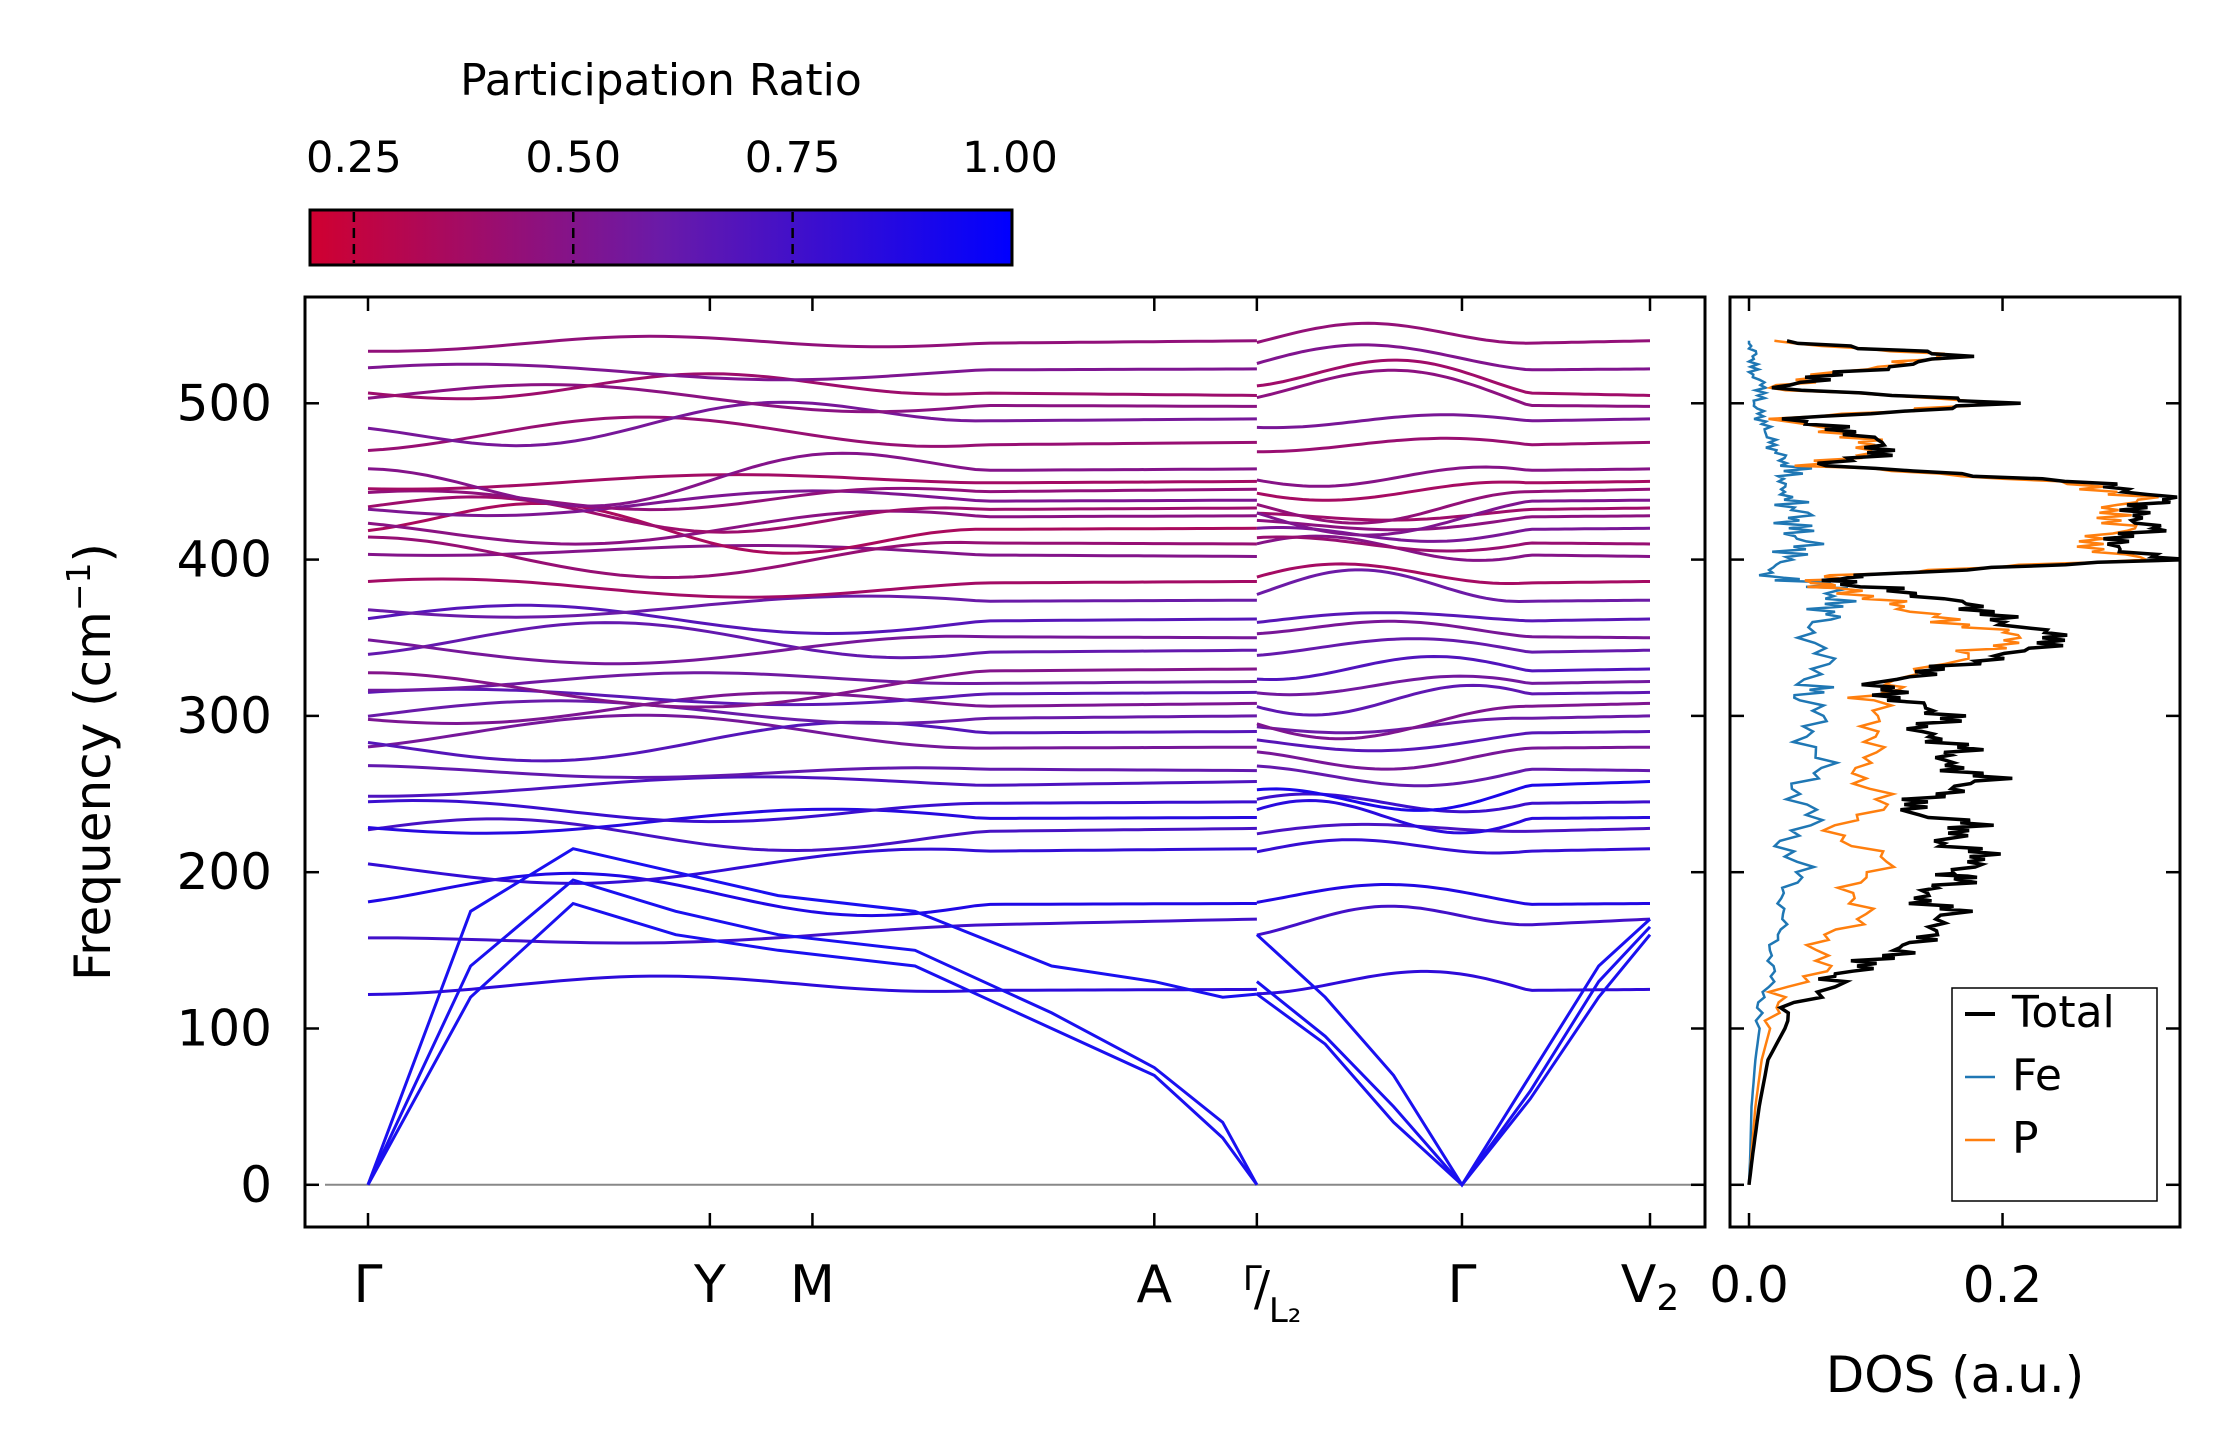 This screenshot has width=2222, height=1455. Describe the element at coordinates (1955, 1375) in the screenshot. I see `dos-x-axis-label: DOS (a.u.)` at that location.